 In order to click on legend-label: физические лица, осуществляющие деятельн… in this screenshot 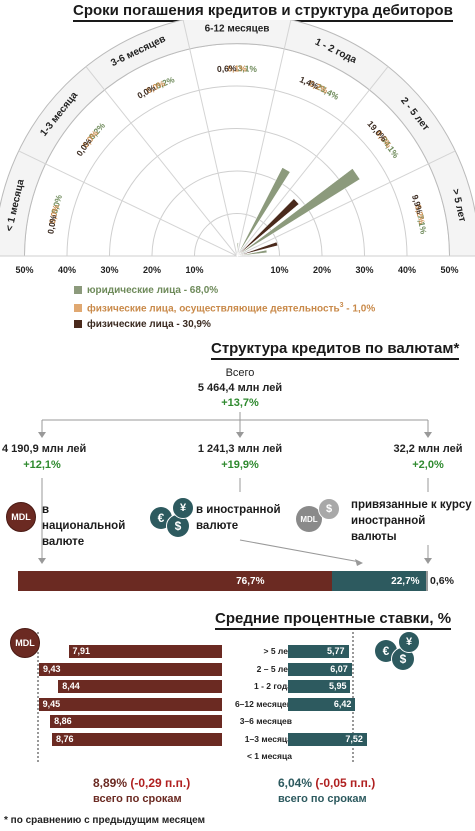, I will do `click(213, 309)`.